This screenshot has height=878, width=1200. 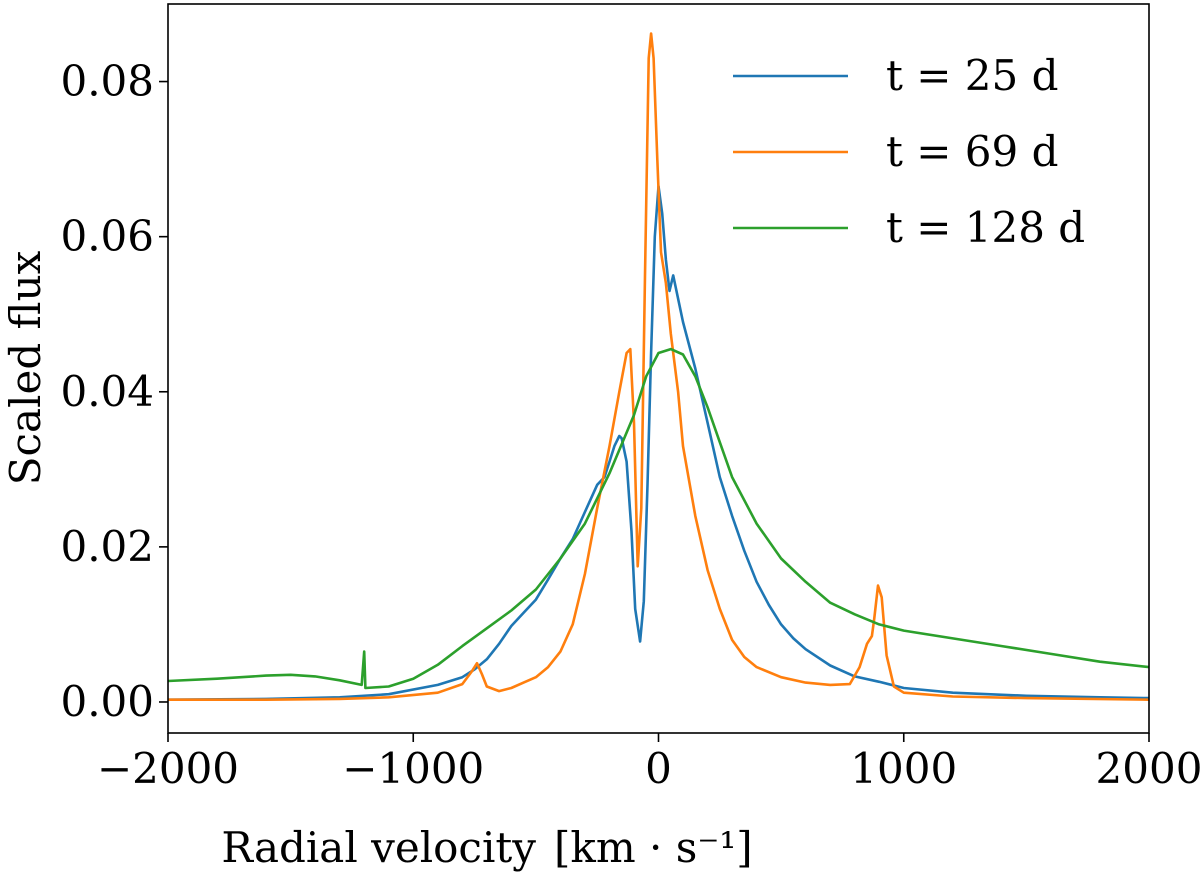 What do you see at coordinates (653, 847) in the screenshot?
I see `x-axis-title-unit: [km · s⁻¹]` at bounding box center [653, 847].